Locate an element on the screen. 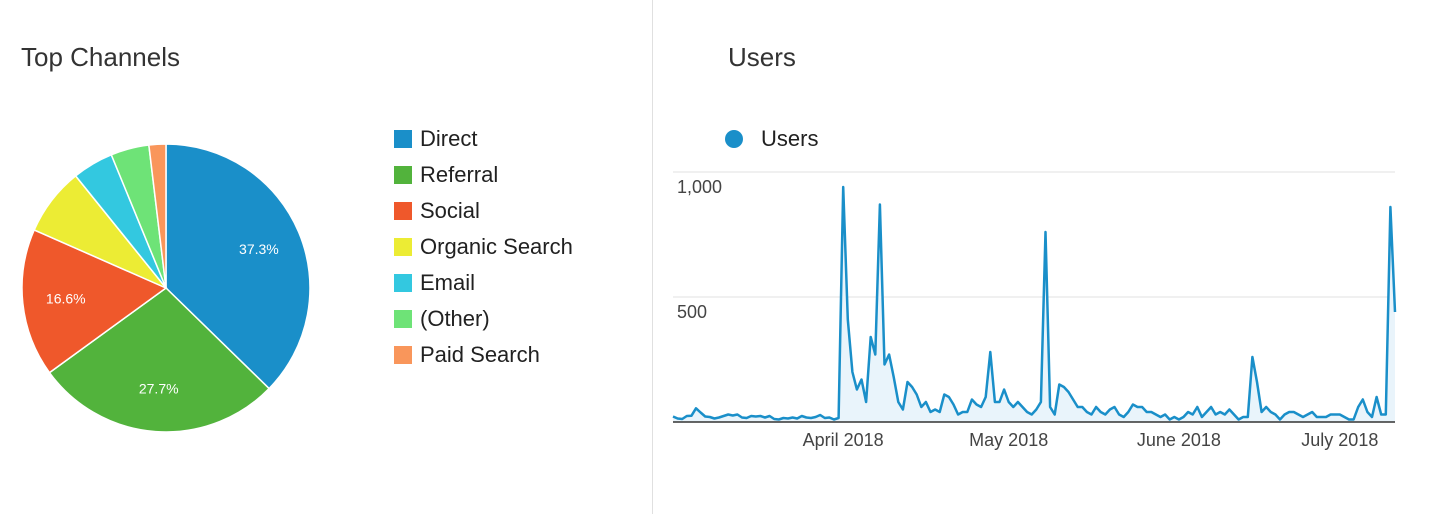  y-tick-label-1: 500 is located at coordinates (692, 312).